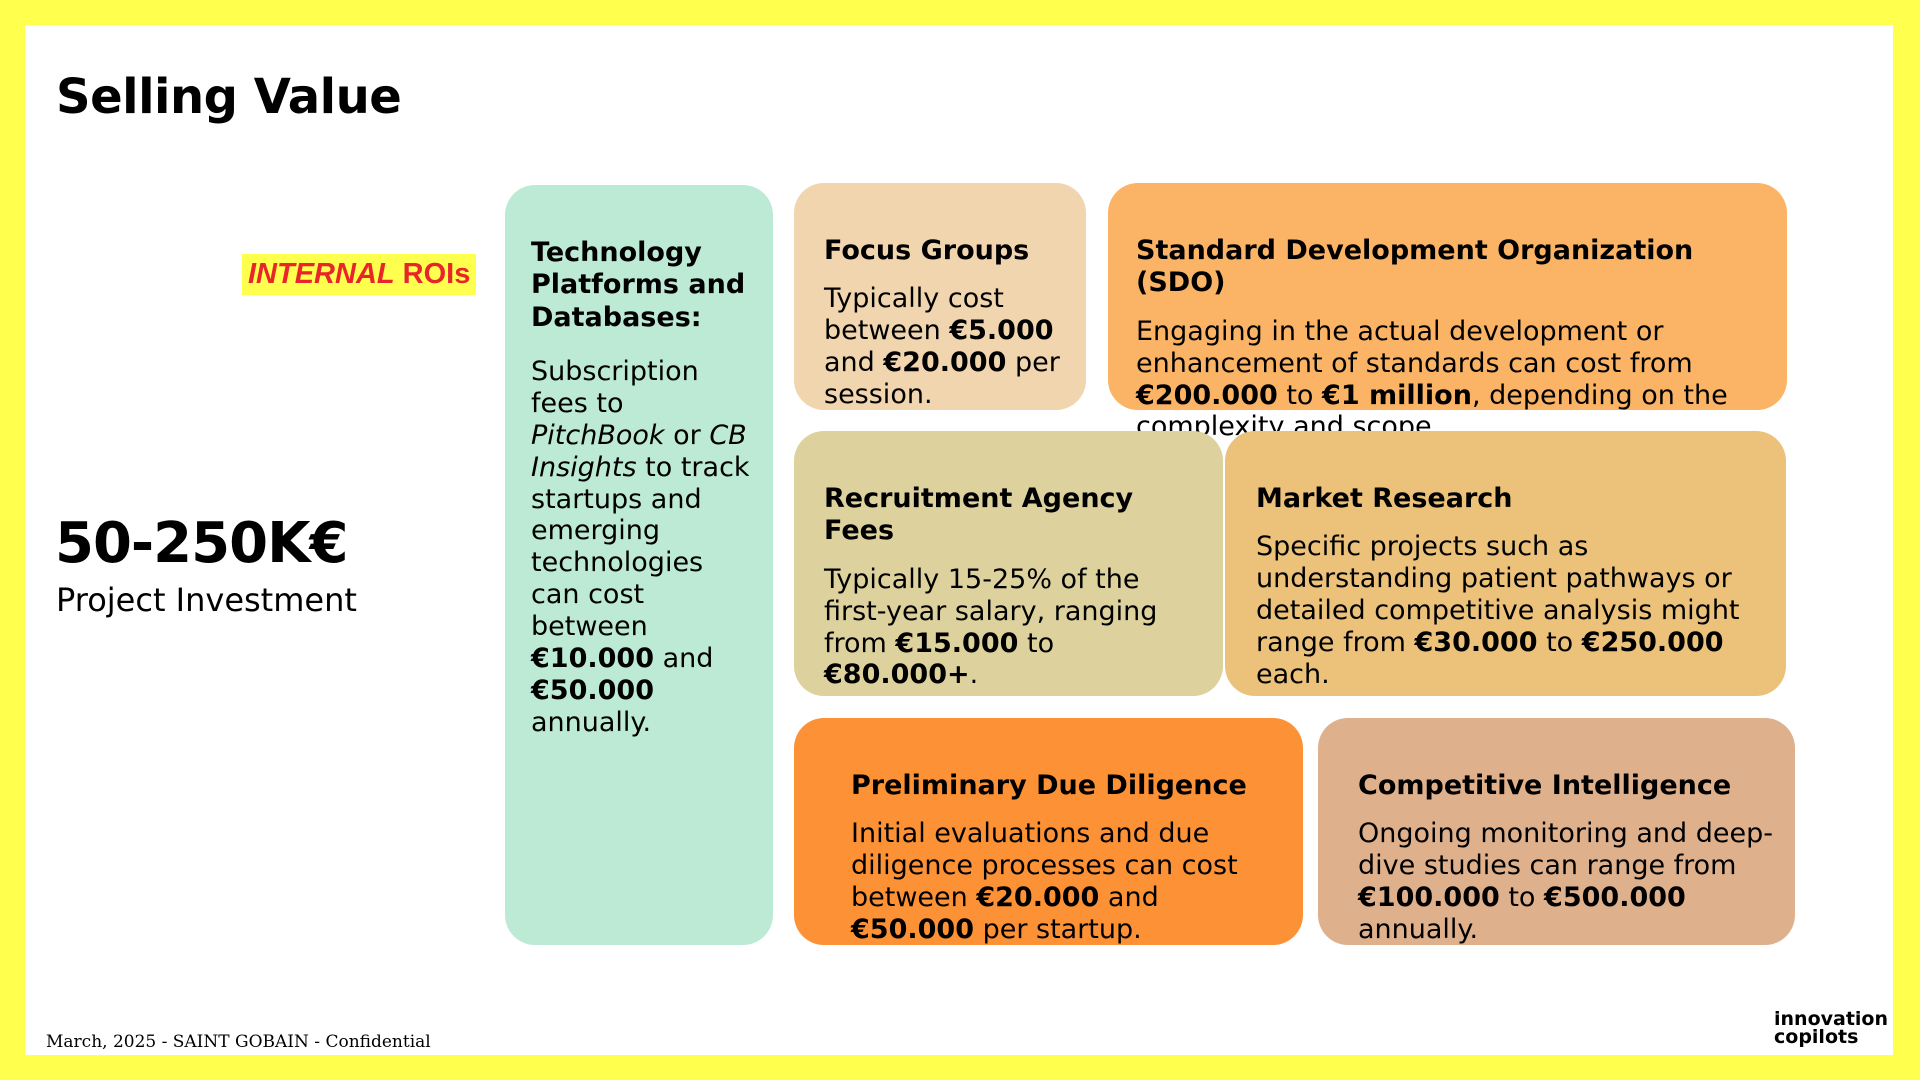 This screenshot has width=1920, height=1080. Describe the element at coordinates (927, 250) in the screenshot. I see `card-title: Focus Groups` at that location.